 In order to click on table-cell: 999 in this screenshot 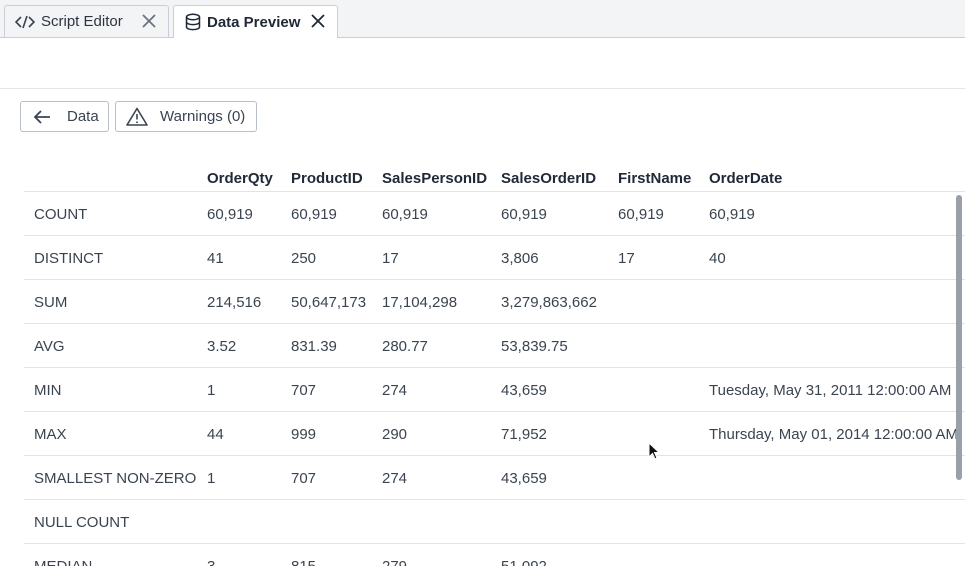, I will do `click(304, 434)`.